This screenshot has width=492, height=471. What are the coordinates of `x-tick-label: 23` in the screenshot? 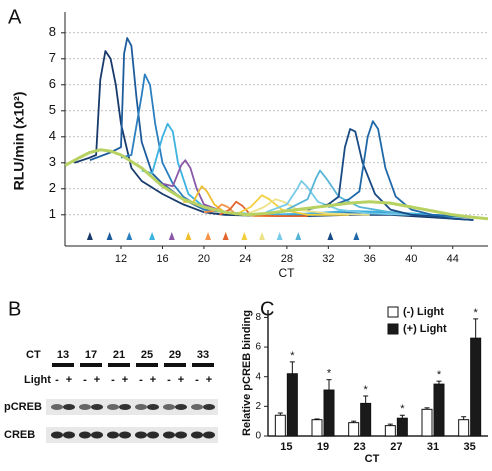 It's located at (360, 447).